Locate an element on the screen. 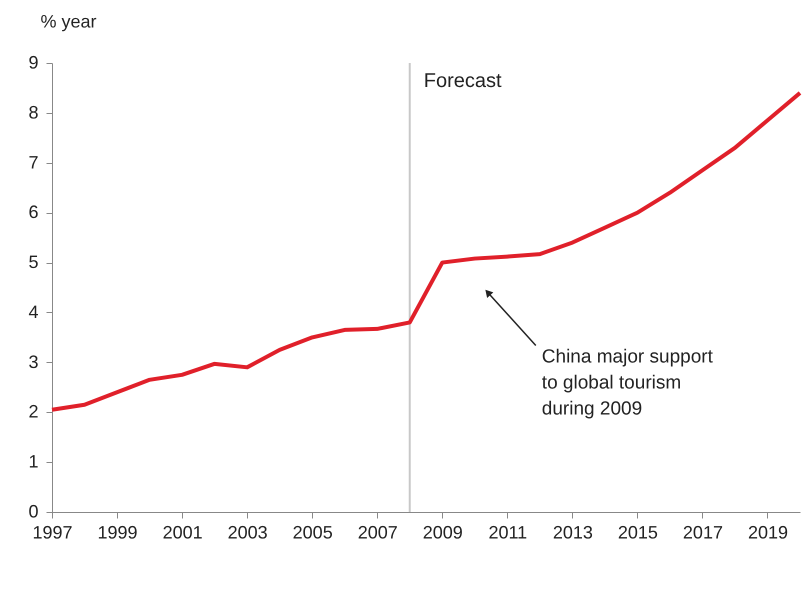 The image size is (805, 595). x-tick-label: 2015 is located at coordinates (638, 532).